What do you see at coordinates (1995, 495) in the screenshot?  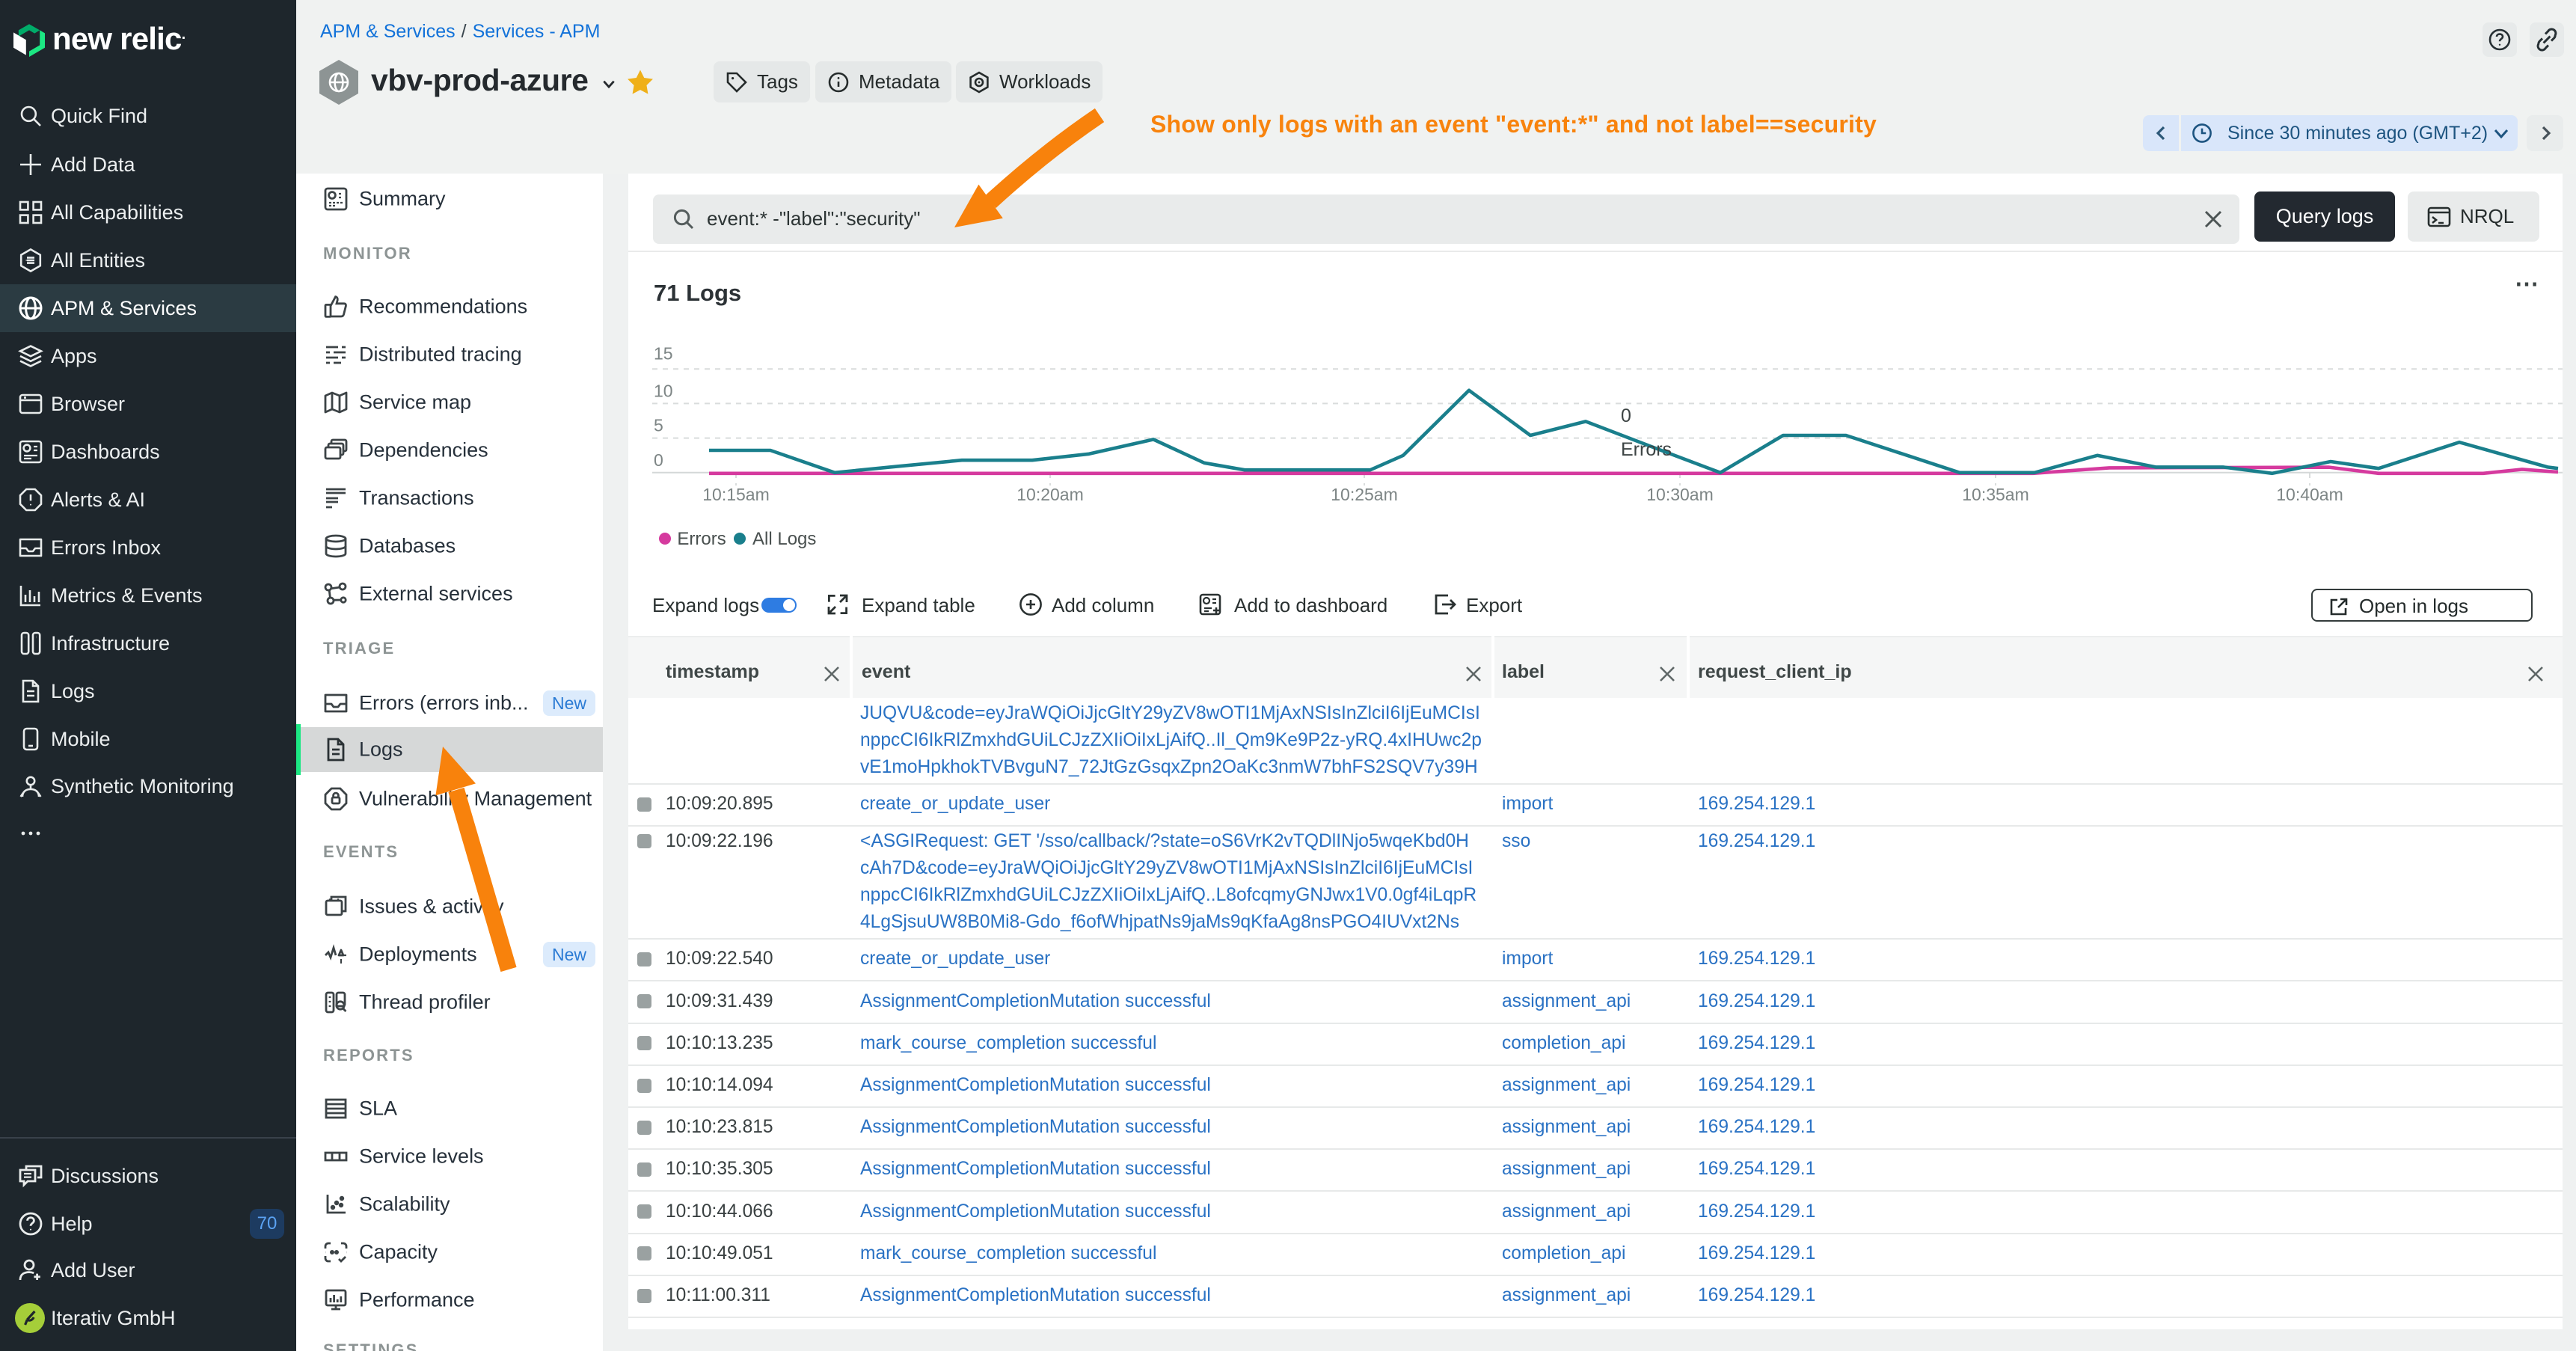 I see `svg-text: 10:35am` at bounding box center [1995, 495].